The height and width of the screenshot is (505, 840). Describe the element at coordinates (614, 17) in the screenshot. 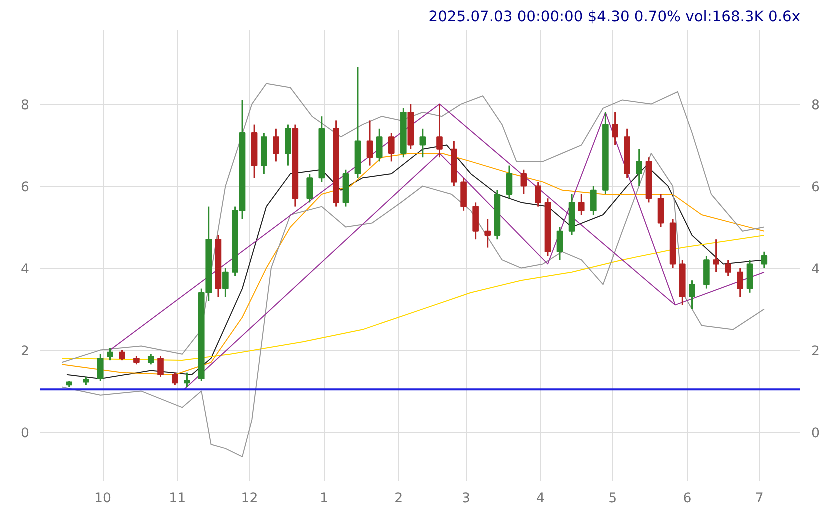

I see `chart-title: 2025.07.03 00:00:00 $4.30 0.70% vol:168.3K 0.6x` at that location.